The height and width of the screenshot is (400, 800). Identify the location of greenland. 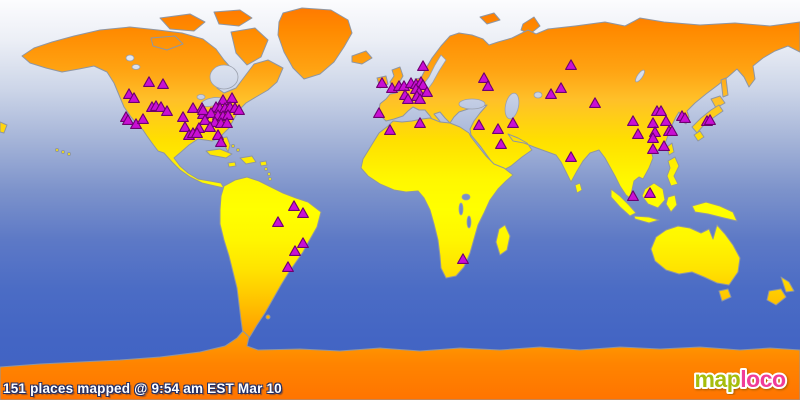
(315, 43).